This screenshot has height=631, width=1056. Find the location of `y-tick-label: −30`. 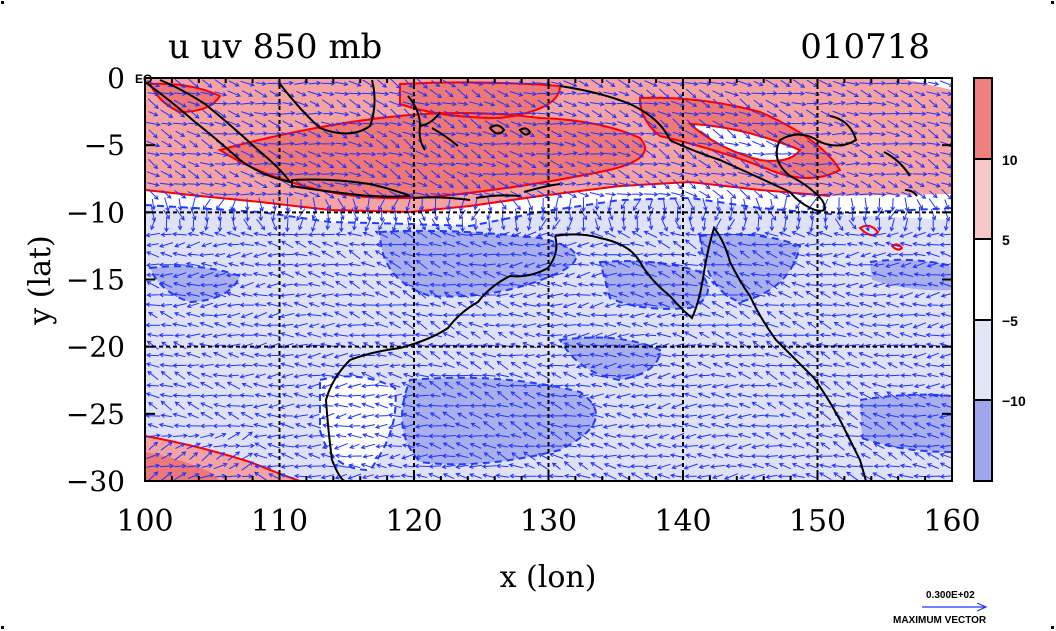

y-tick-label: −30 is located at coordinates (95, 481).